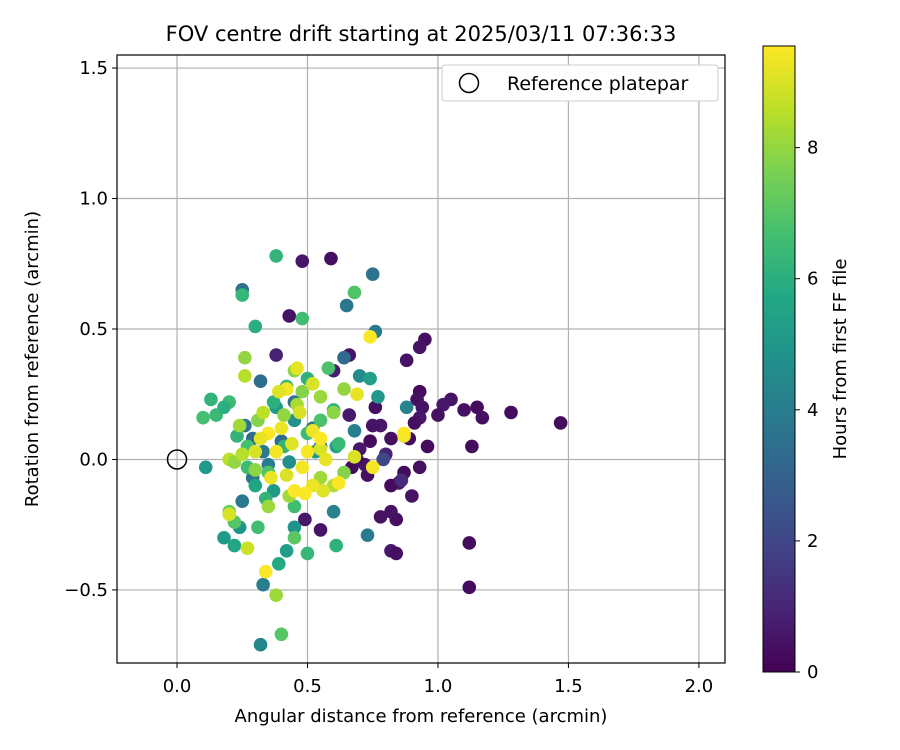  What do you see at coordinates (598, 84) in the screenshot?
I see `legend-label-reference: Reference platepar` at bounding box center [598, 84].